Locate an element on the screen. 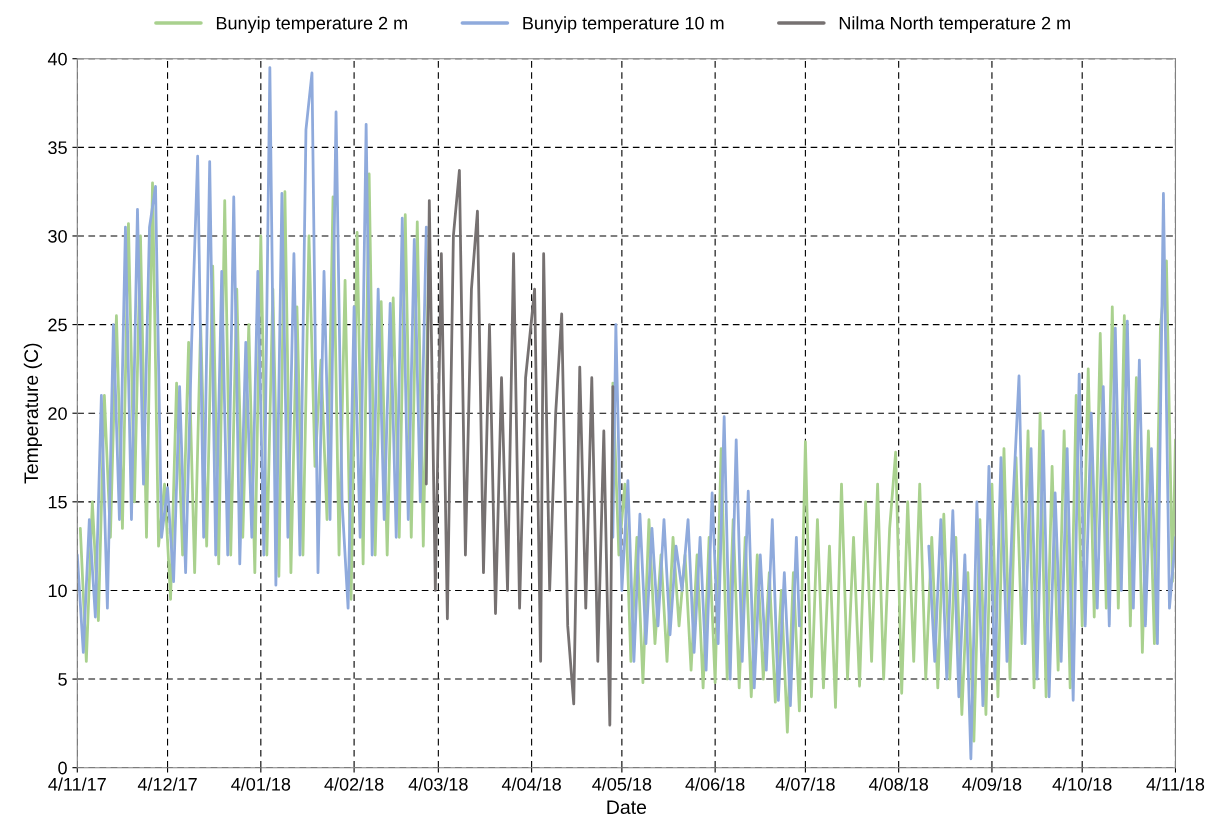 The height and width of the screenshot is (839, 1227). x-tick-label: 4/06/18 is located at coordinates (715, 784).